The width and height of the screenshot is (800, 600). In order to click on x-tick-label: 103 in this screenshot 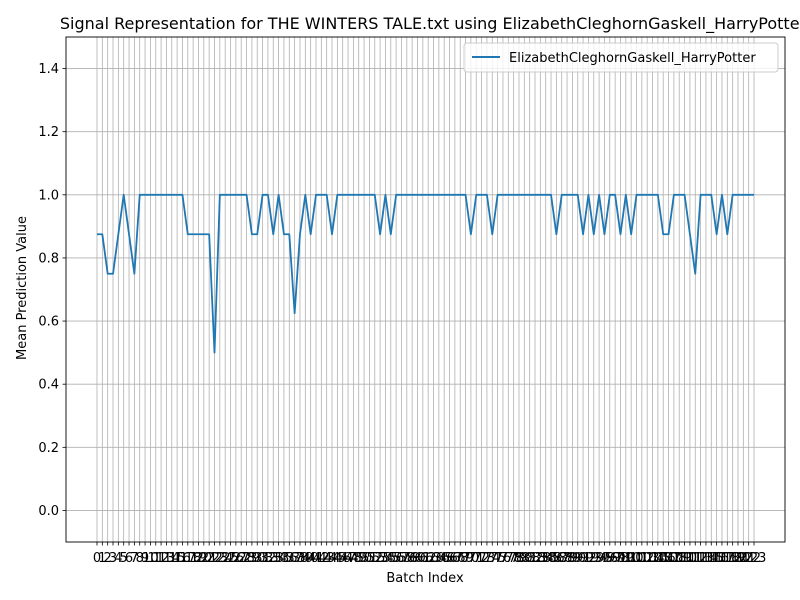, I will do `click(647, 558)`.